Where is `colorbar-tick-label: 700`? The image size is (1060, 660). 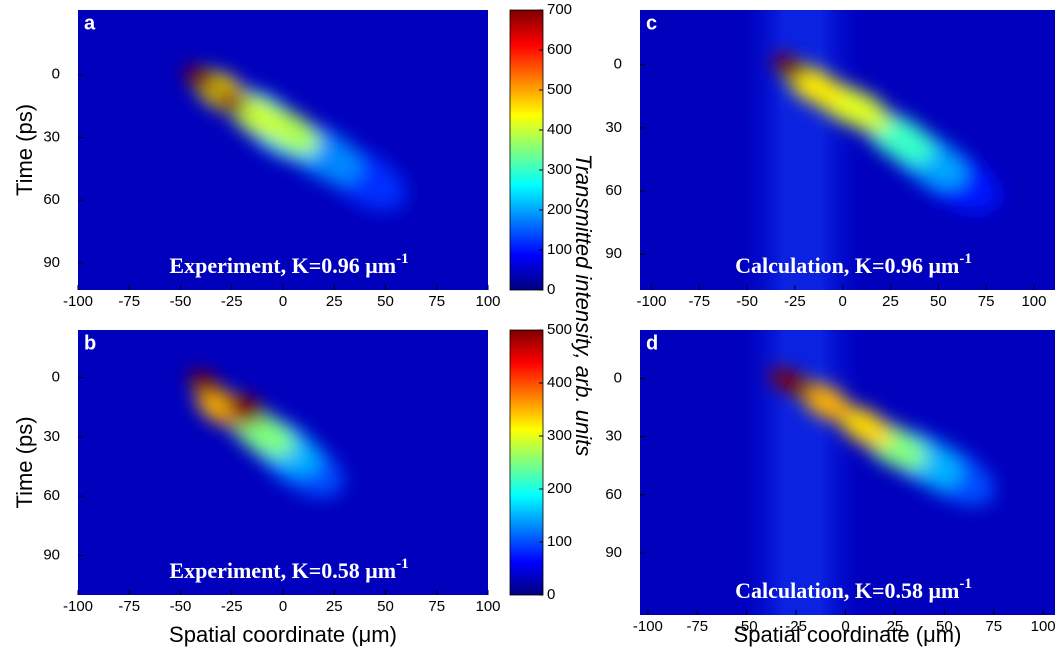
colorbar-tick-label: 700 is located at coordinates (559, 9).